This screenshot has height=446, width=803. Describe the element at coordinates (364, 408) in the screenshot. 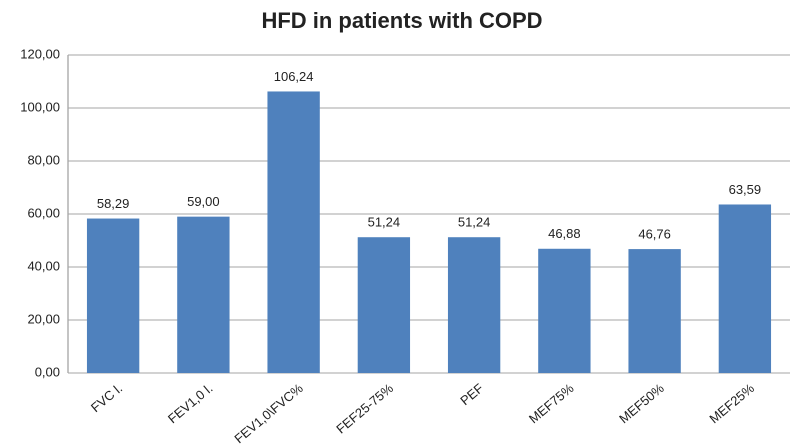

I see `x-tick-label: FEF25-75%` at that location.